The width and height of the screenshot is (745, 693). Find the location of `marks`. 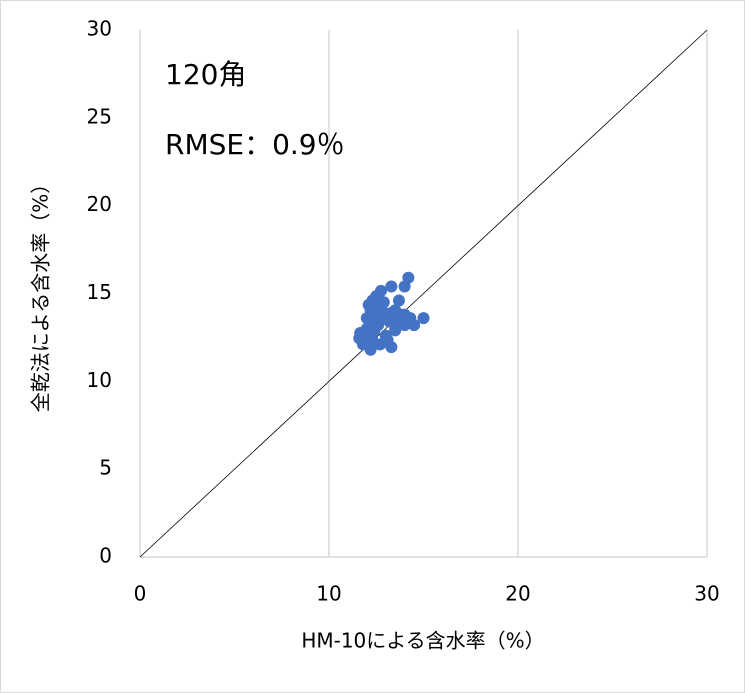

marks is located at coordinates (391, 313).